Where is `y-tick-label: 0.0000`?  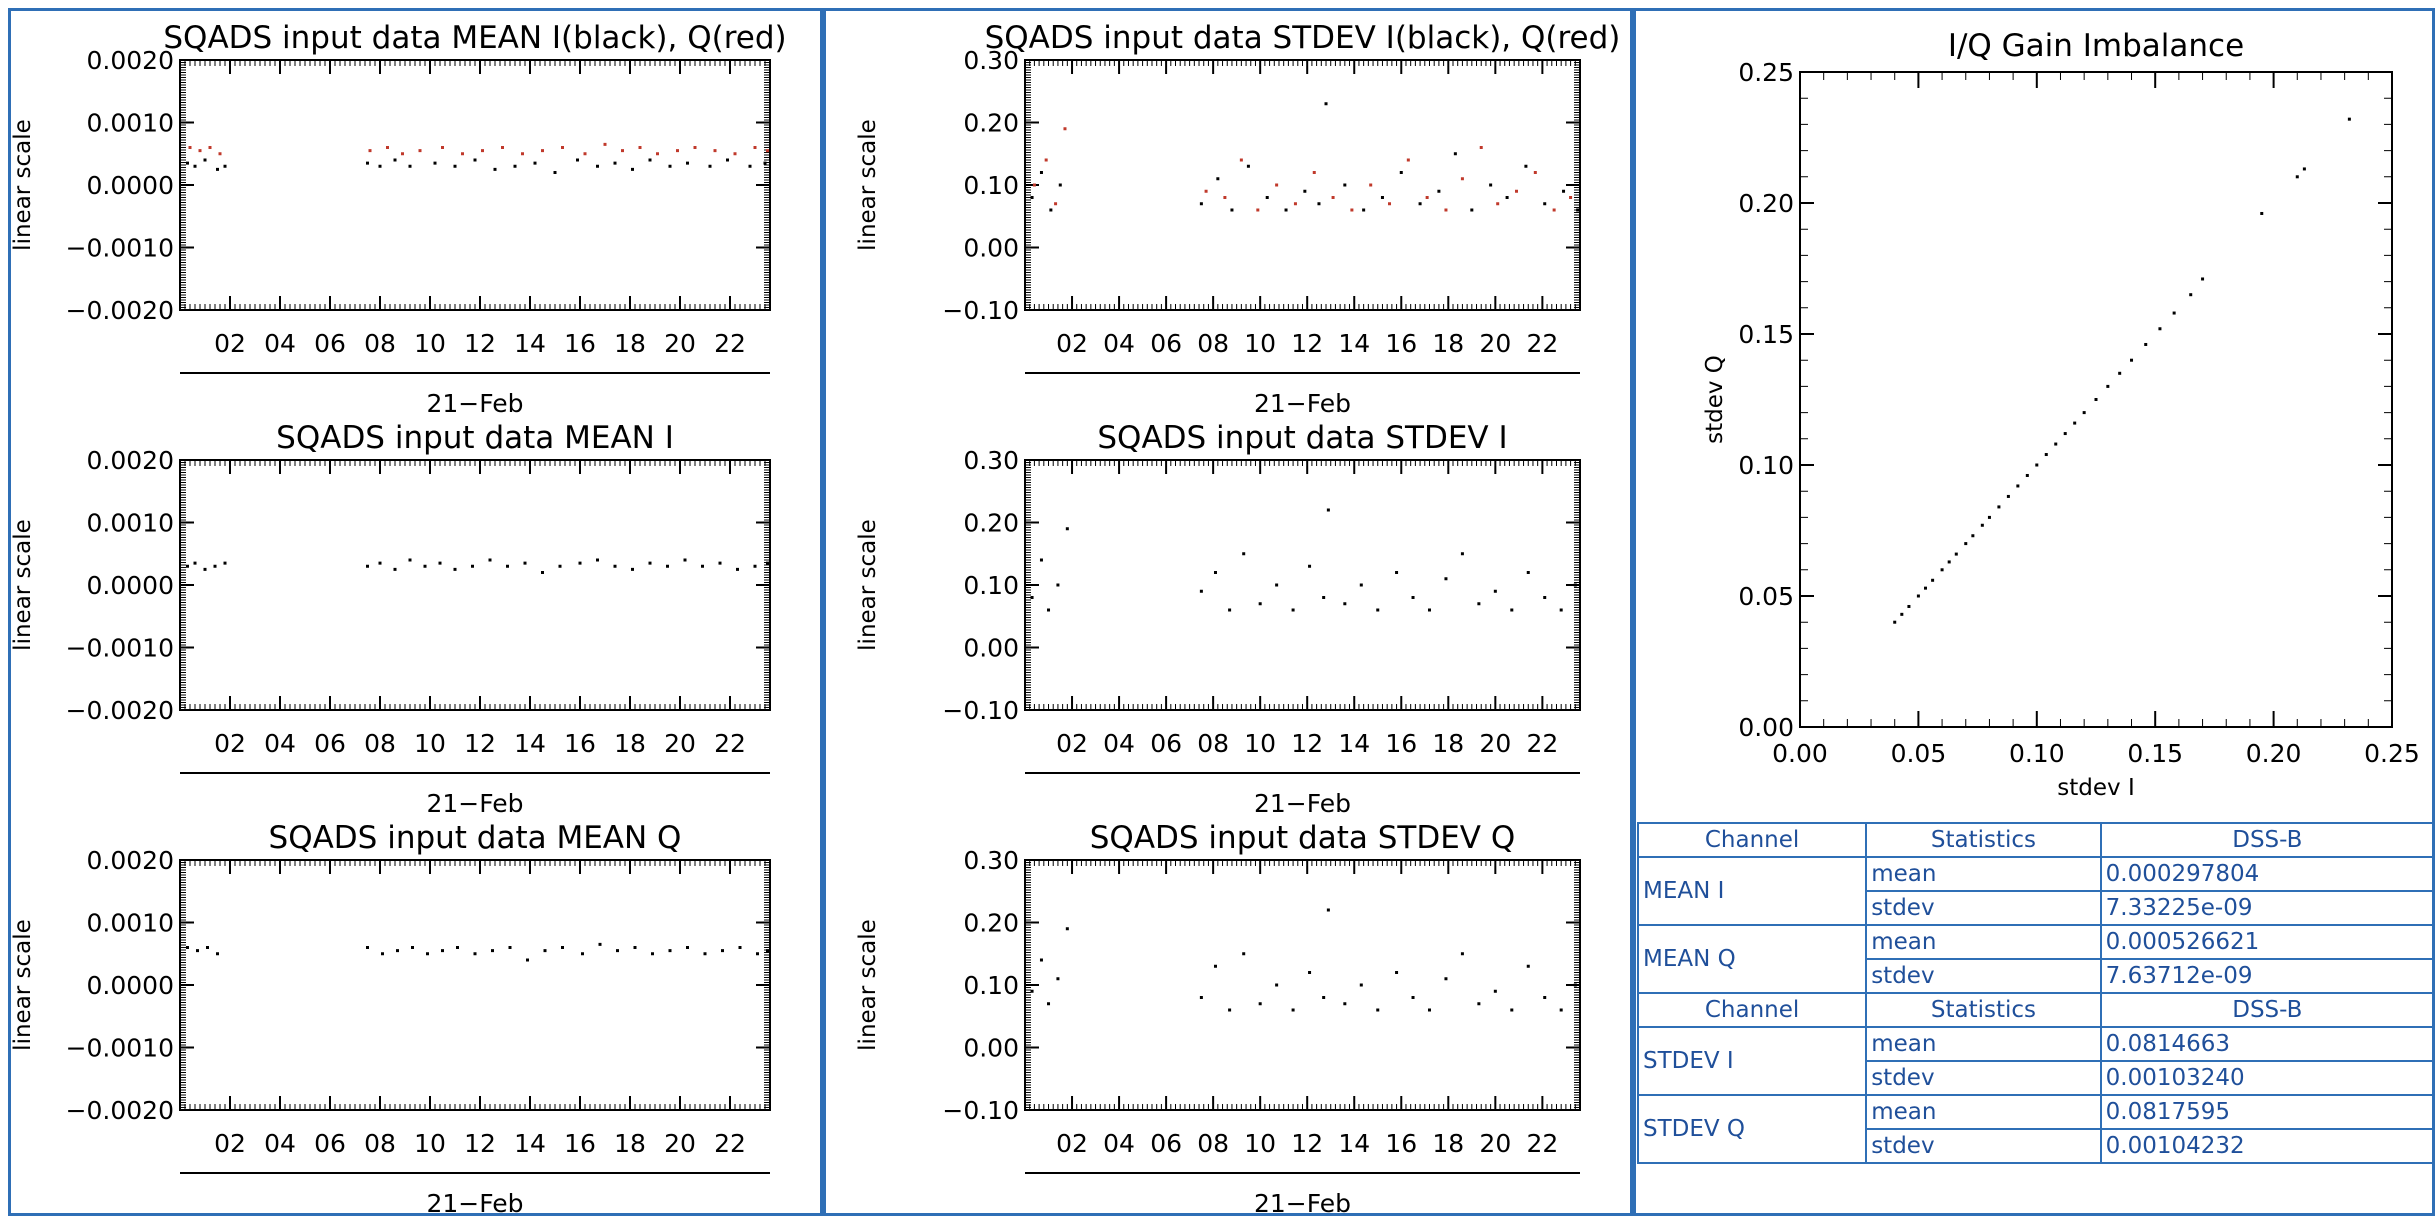
y-tick-label: 0.0000 is located at coordinates (130, 585).